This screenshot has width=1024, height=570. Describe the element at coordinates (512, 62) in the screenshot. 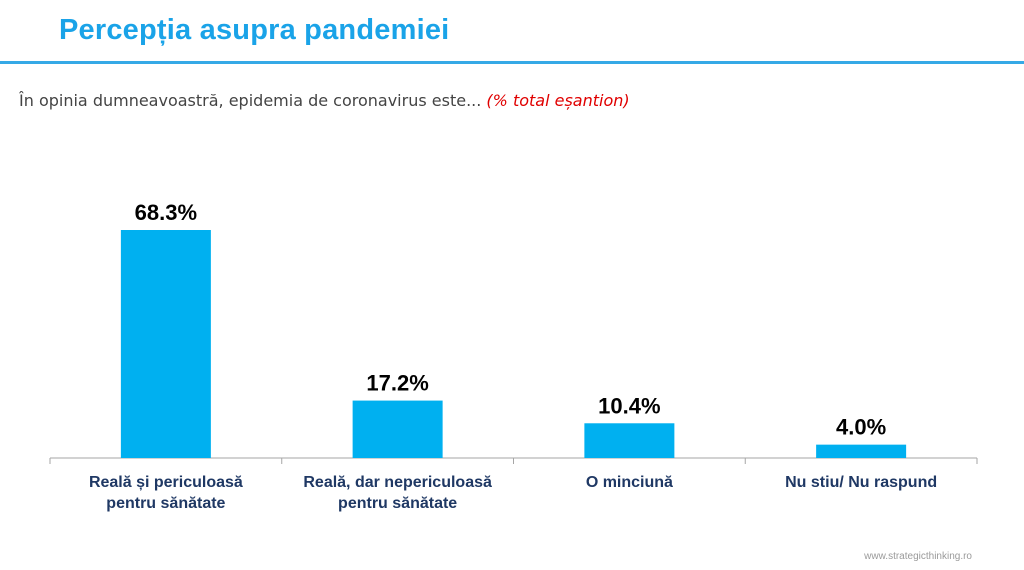

I see `title-divider` at that location.